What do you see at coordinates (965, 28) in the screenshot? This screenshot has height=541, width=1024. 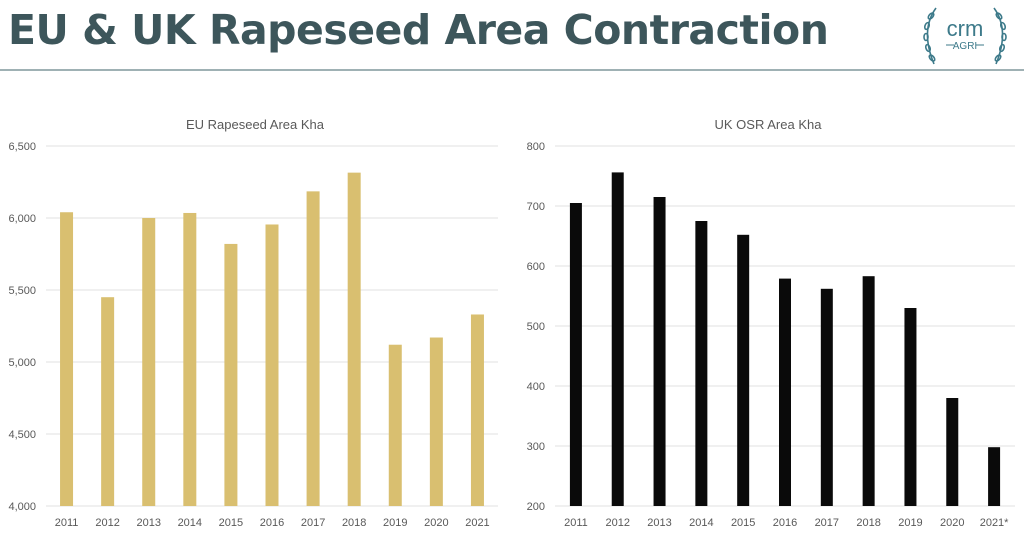 I see `logo-text: crm` at bounding box center [965, 28].